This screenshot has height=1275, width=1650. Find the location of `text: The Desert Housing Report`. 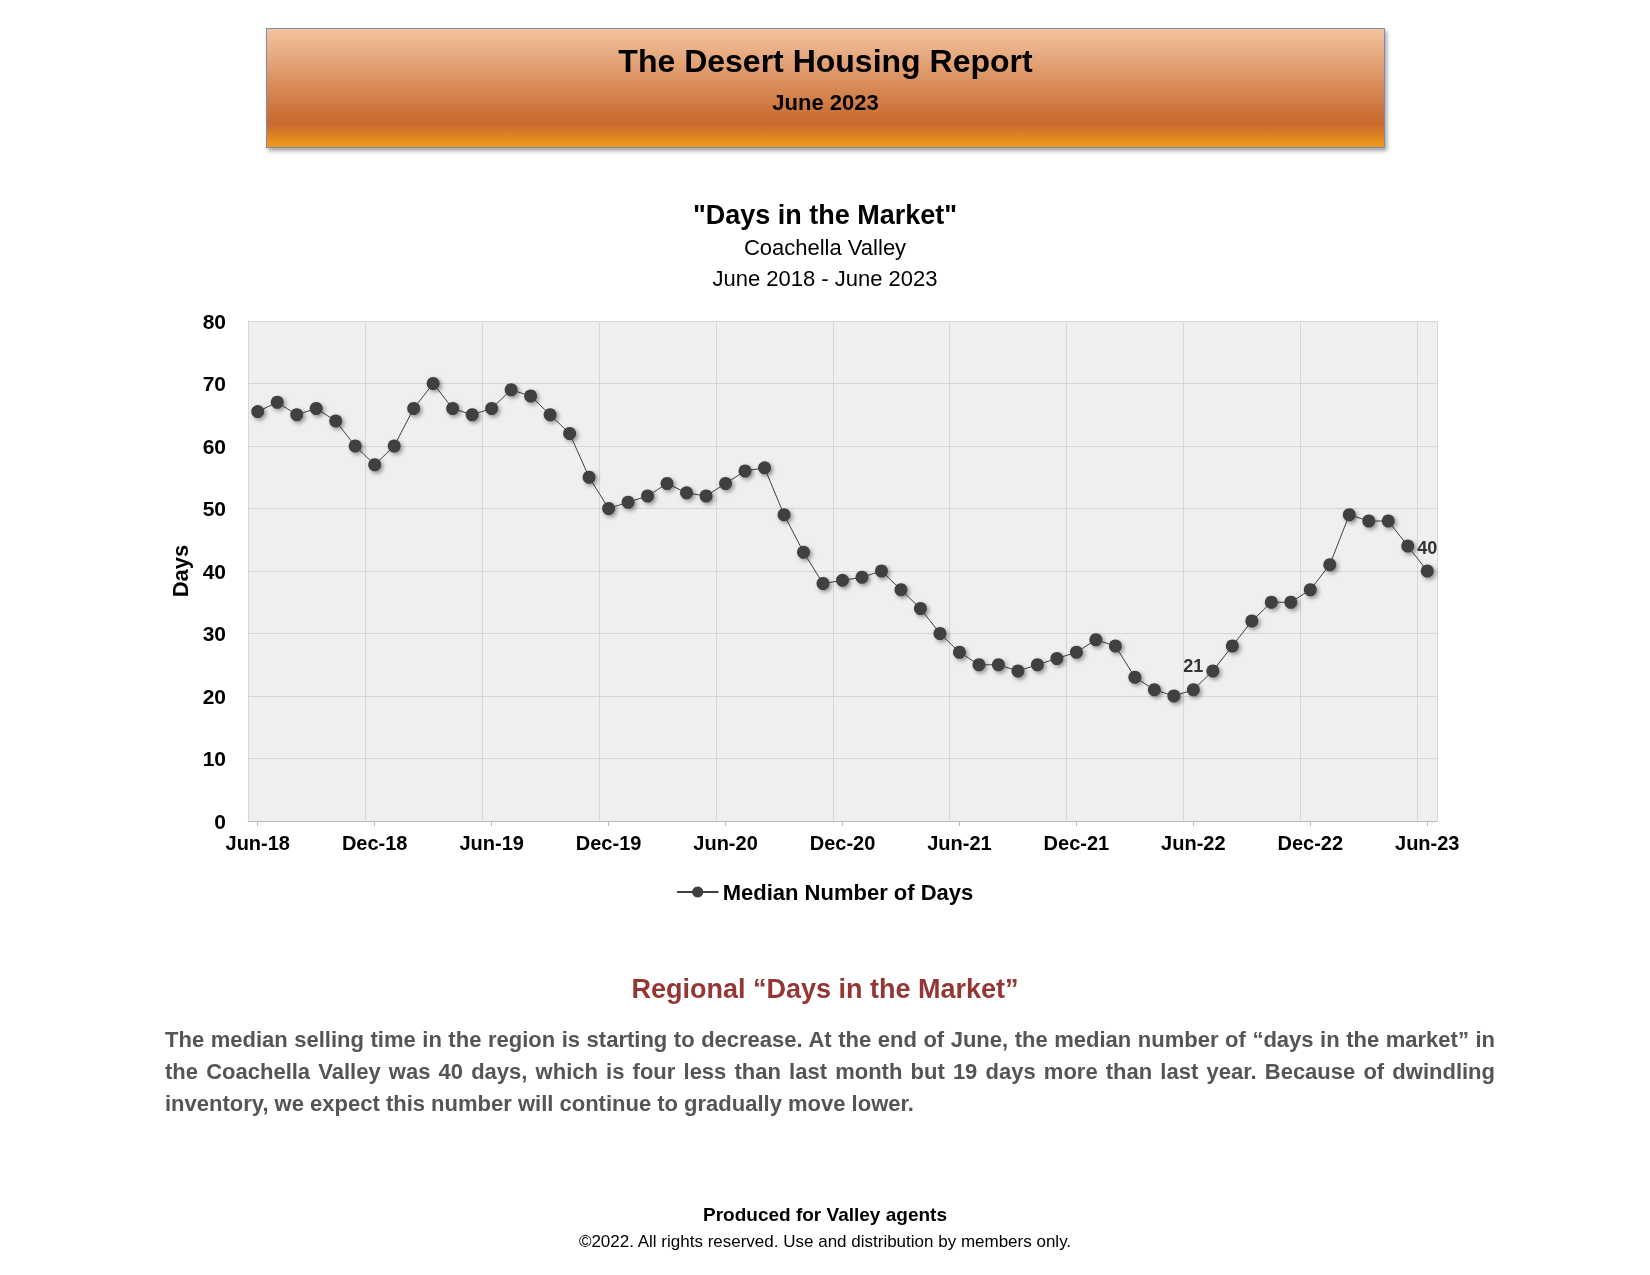

text: The Desert Housing Report is located at coordinates (825, 61).